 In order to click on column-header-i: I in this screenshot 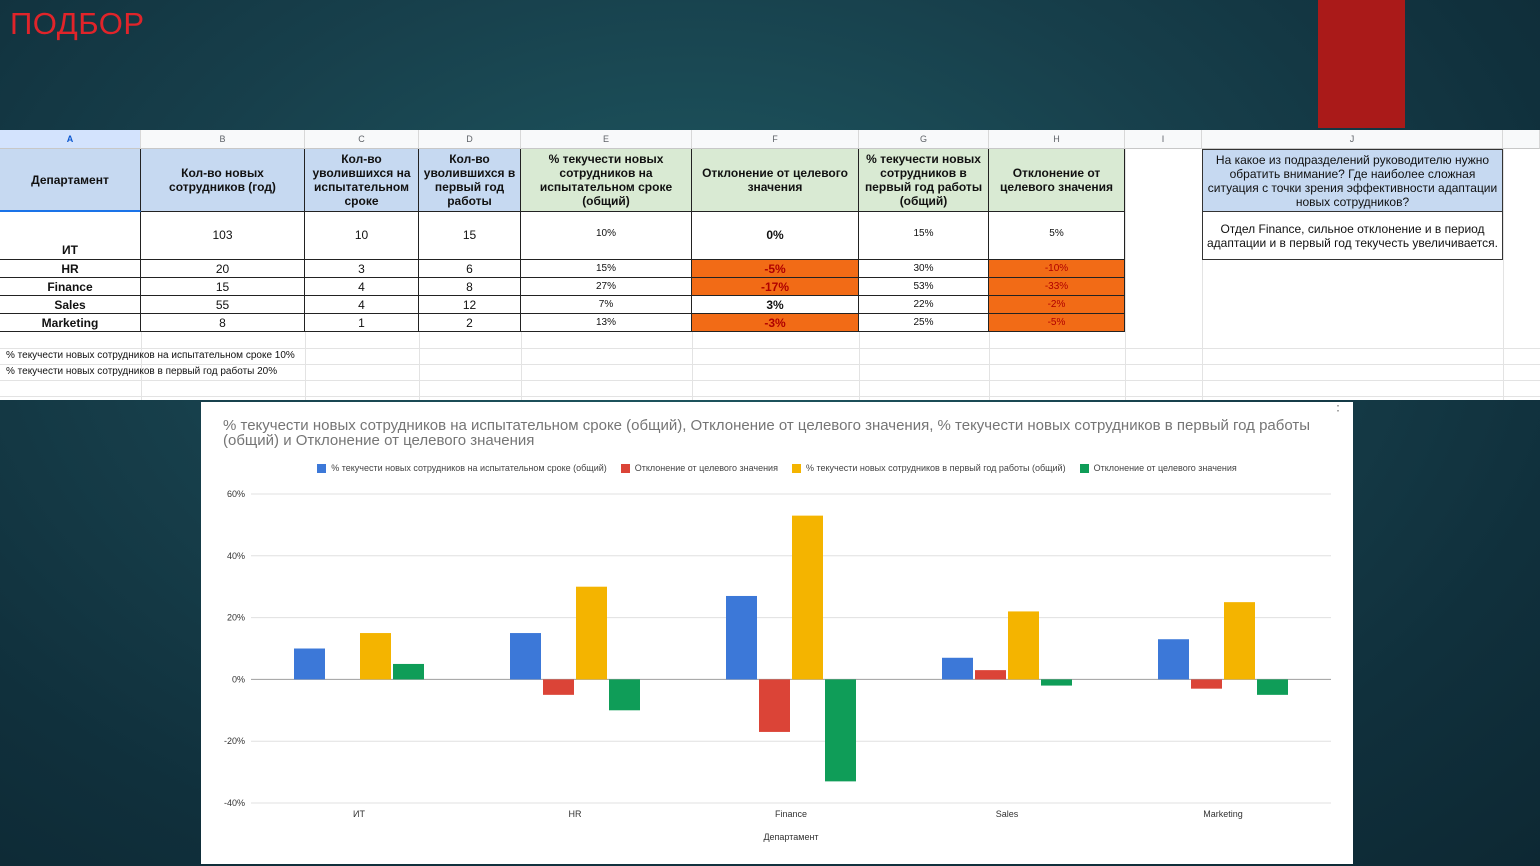, I will do `click(1163, 139)`.